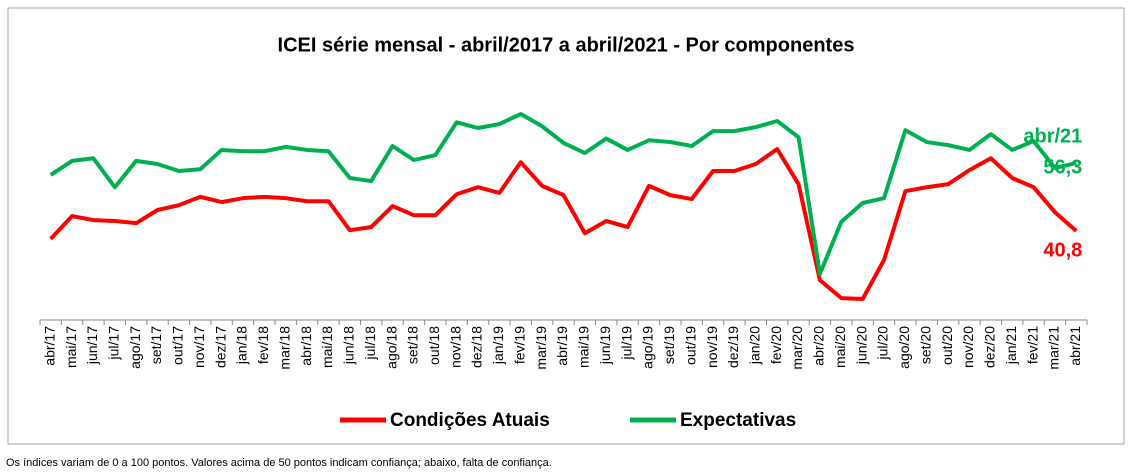 The width and height of the screenshot is (1133, 473). I want to click on x-tick-label: abr/21, so click(1075, 346).